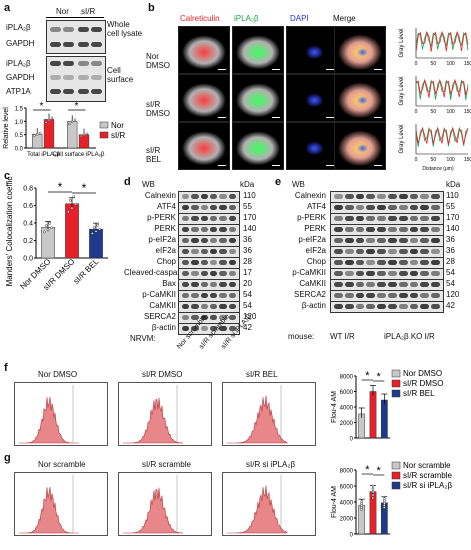  What do you see at coordinates (452, 195) in the screenshot?
I see `kda-value: 110` at bounding box center [452, 195].